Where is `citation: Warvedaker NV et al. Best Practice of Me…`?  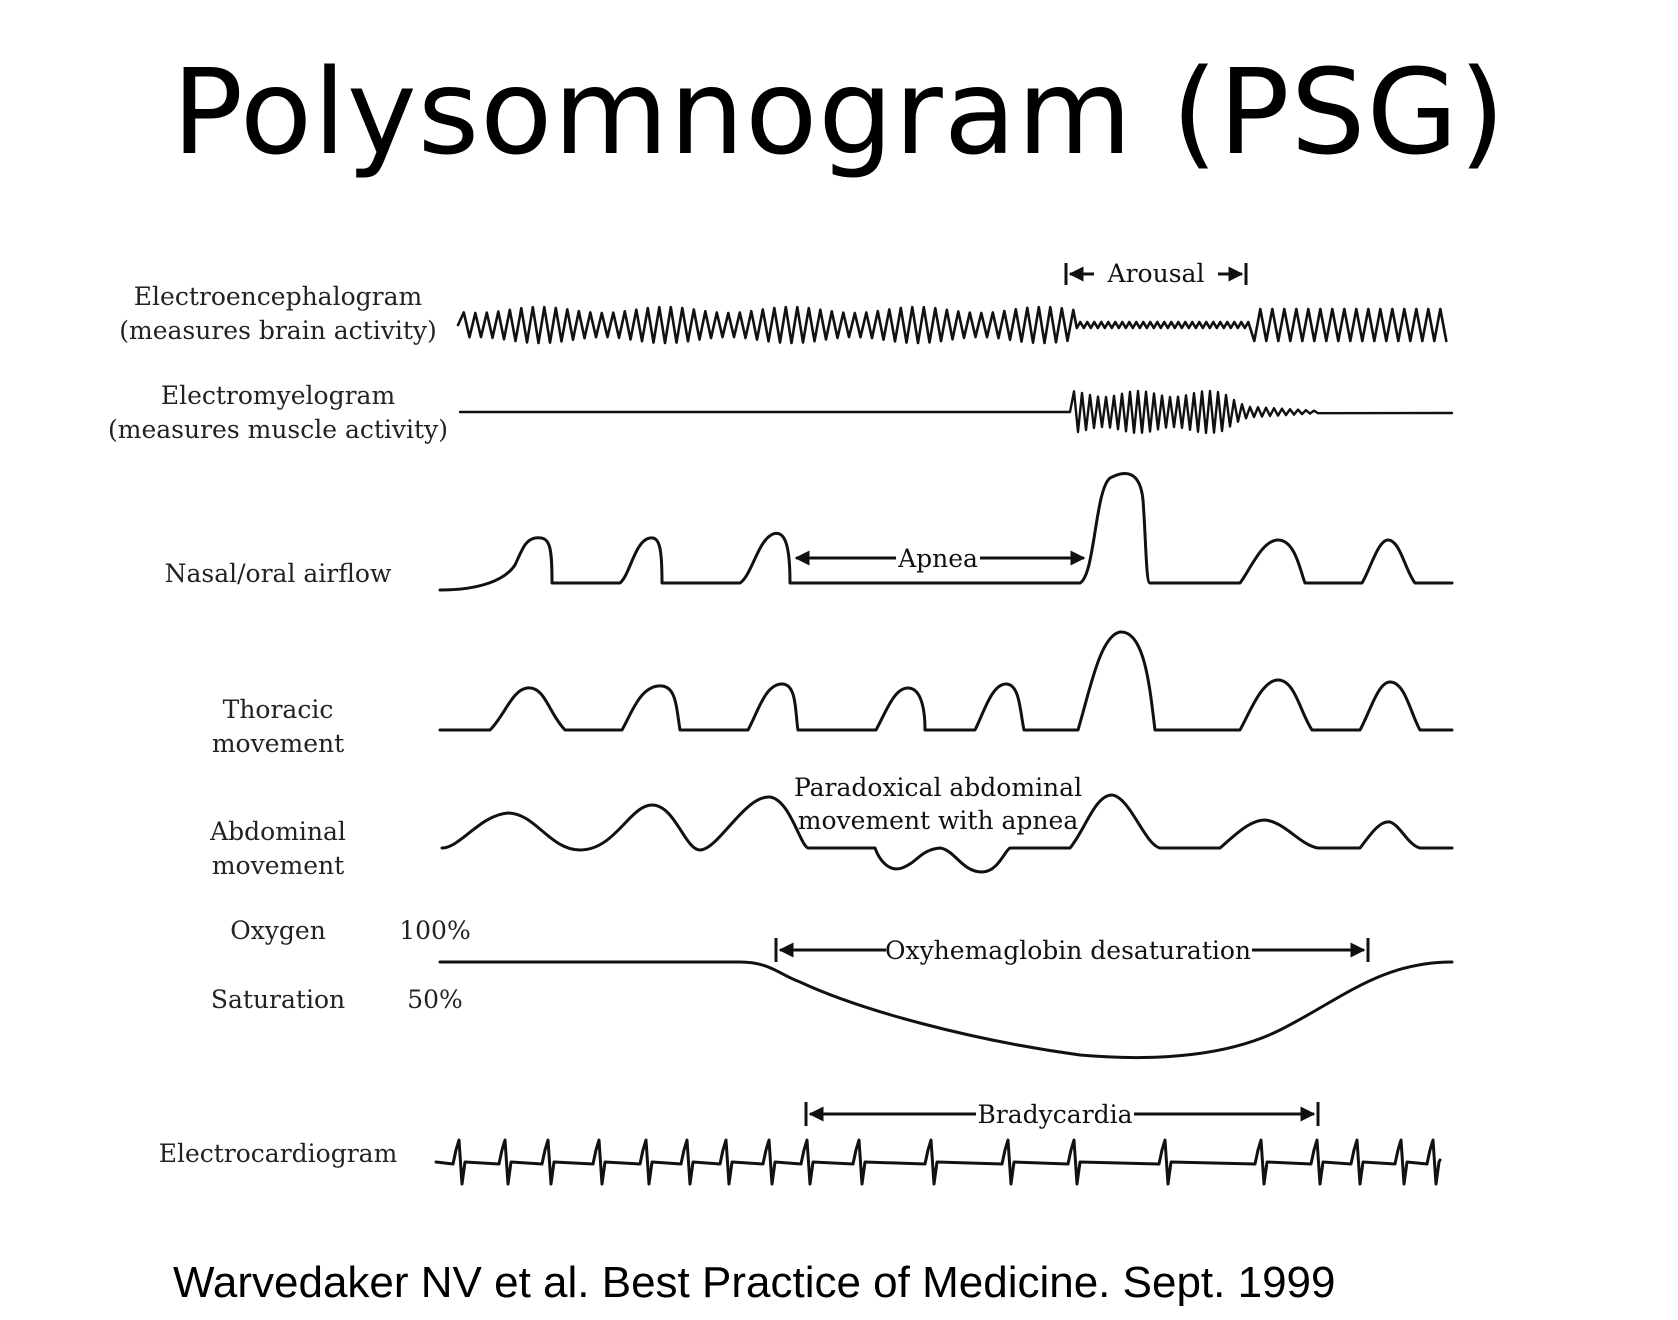
citation: Warvedaker NV et al. Best Practice of Me… is located at coordinates (754, 1282).